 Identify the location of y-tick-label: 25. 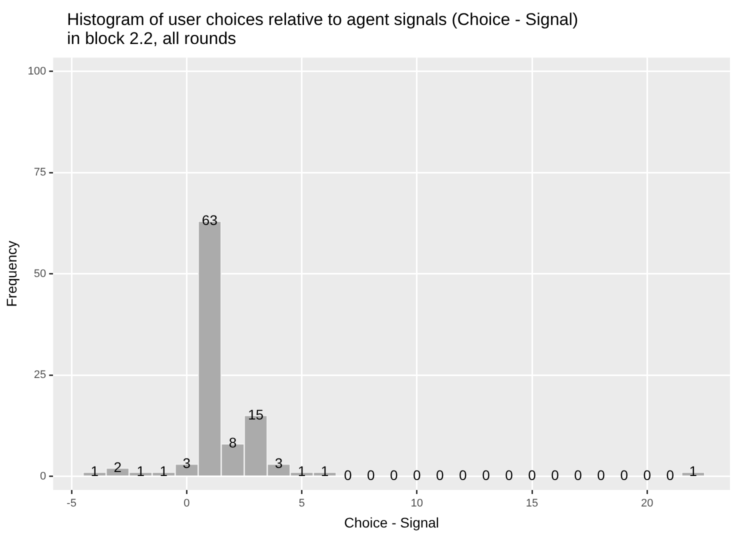
(40, 375).